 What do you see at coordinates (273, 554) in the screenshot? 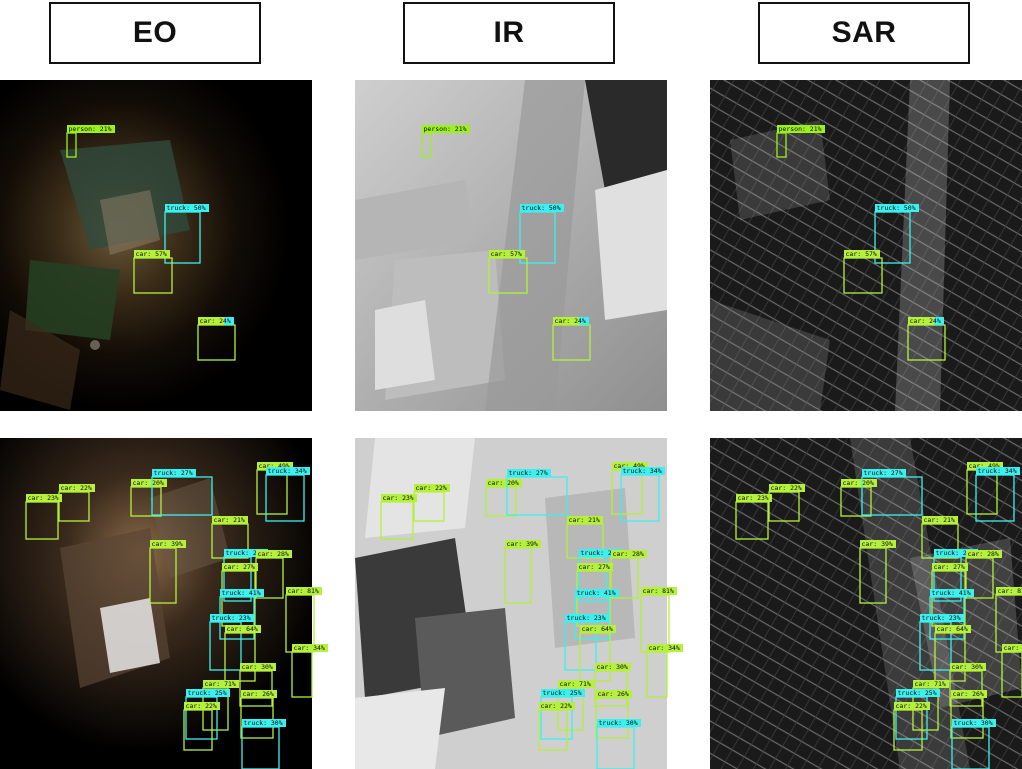
I see `detection-label: car: 28%` at bounding box center [273, 554].